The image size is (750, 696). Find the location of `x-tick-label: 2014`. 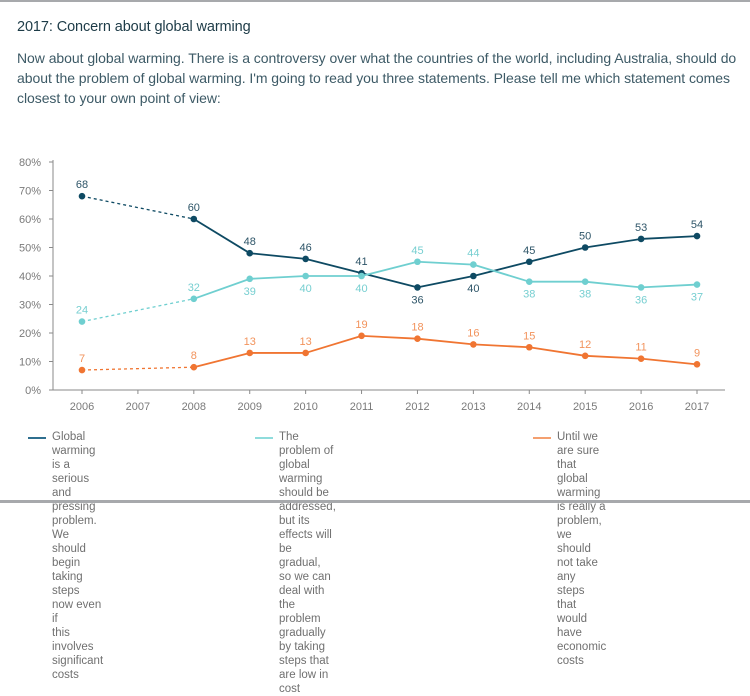

x-tick-label: 2014 is located at coordinates (529, 407).